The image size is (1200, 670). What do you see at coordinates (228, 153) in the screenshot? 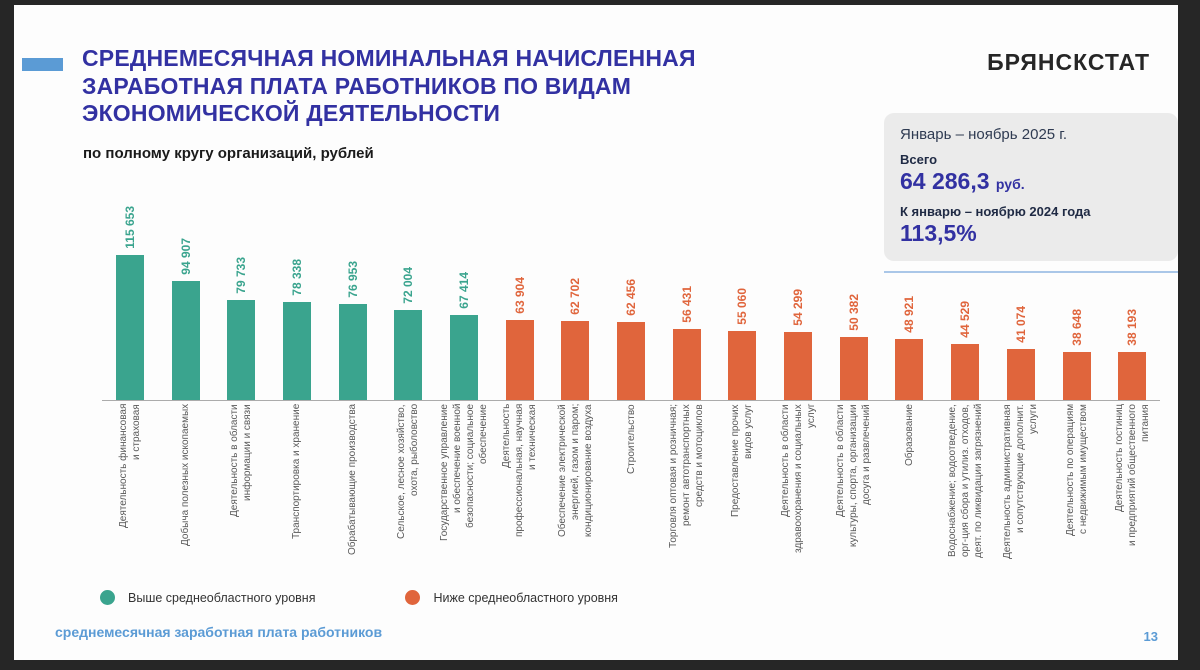
I see `page-subtitle: по полному кругу организаций, рублей` at bounding box center [228, 153].